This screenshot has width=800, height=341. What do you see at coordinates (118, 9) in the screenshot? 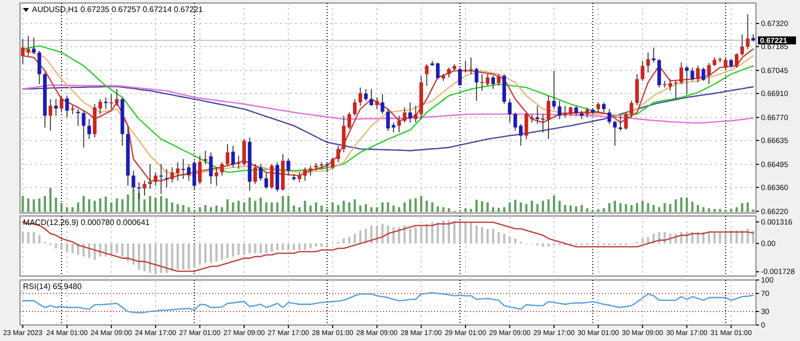
I see `chart-title: AUDUSD,H1 0.67235 0.67257 0.67214 0.67221` at bounding box center [118, 9].